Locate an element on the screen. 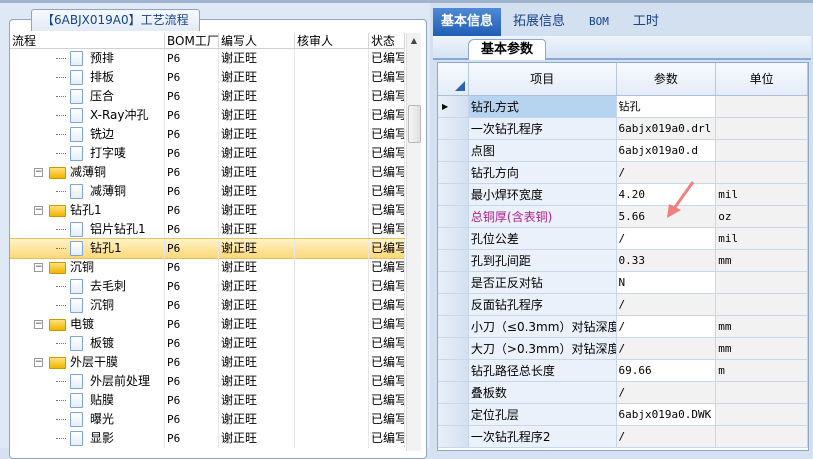 This screenshot has width=813, height=459. col-header-flow: 流程 is located at coordinates (87, 40).